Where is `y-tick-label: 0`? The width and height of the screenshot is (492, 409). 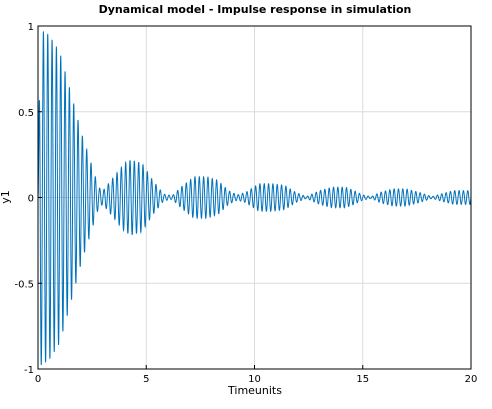
y-tick-label: 0 is located at coordinates (31, 199).